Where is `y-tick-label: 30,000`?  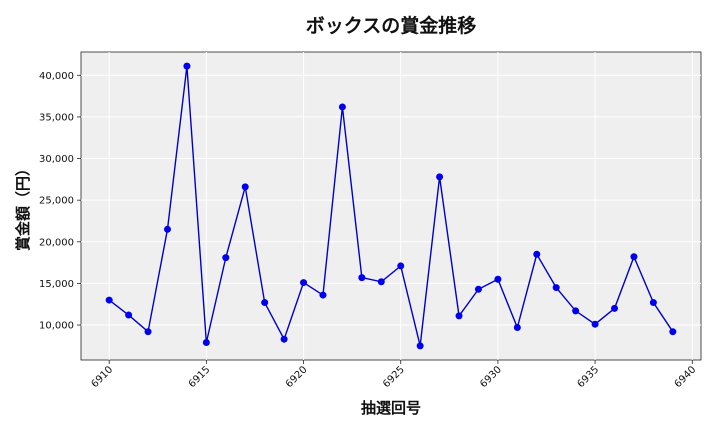
y-tick-label: 30,000 is located at coordinates (56, 159).